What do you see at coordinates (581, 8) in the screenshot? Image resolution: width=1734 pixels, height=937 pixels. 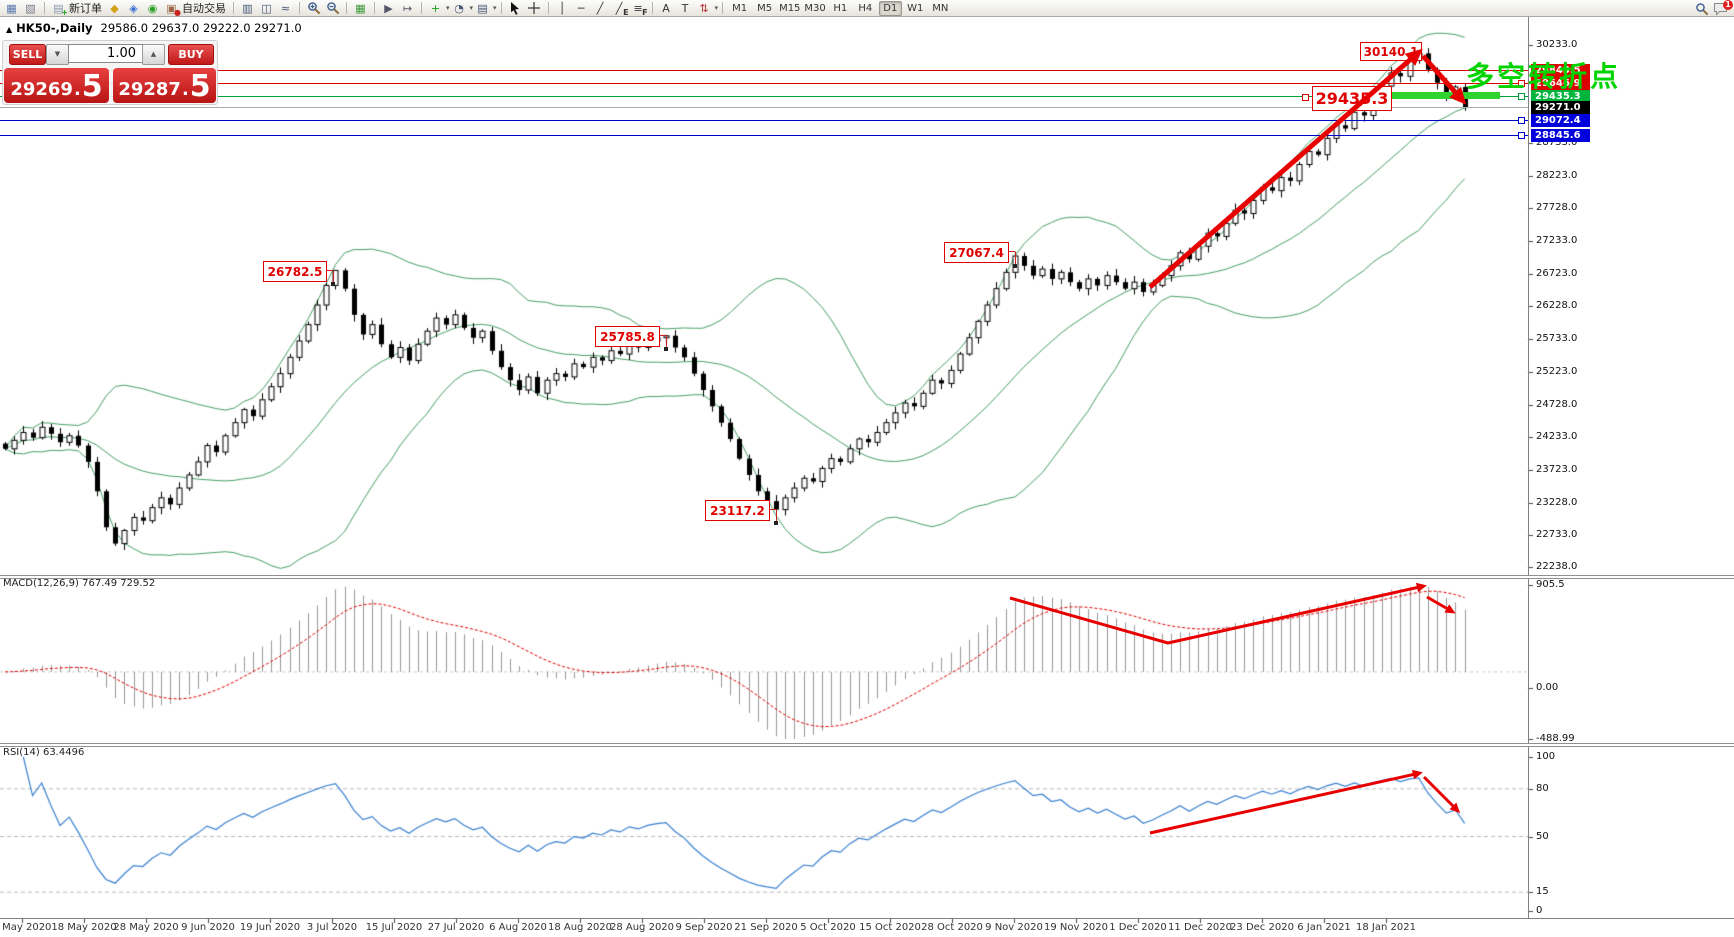 I see `hline-icon: ─` at bounding box center [581, 8].